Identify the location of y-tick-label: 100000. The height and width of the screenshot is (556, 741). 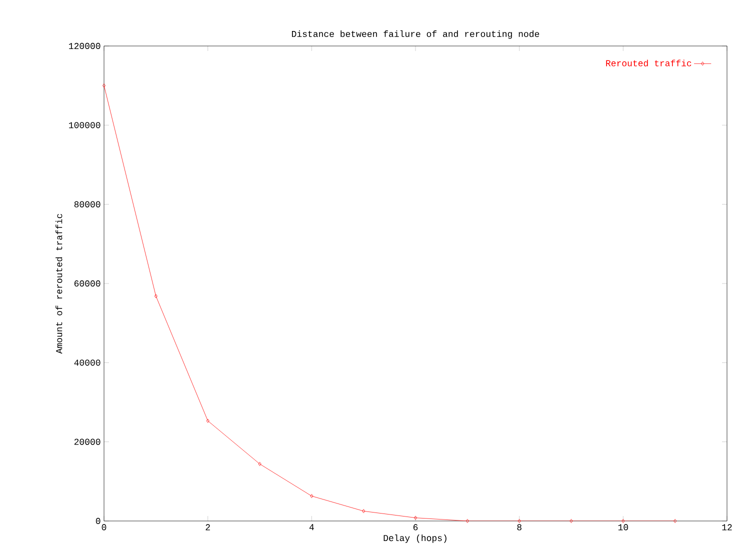
(84, 125).